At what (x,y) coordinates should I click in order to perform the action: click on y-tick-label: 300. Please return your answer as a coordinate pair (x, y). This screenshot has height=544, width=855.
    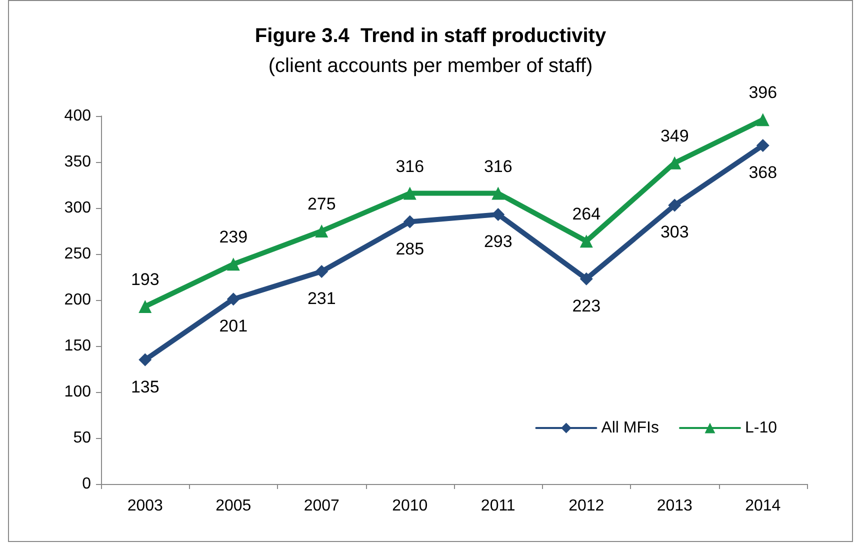
    Looking at the image, I should click on (78, 208).